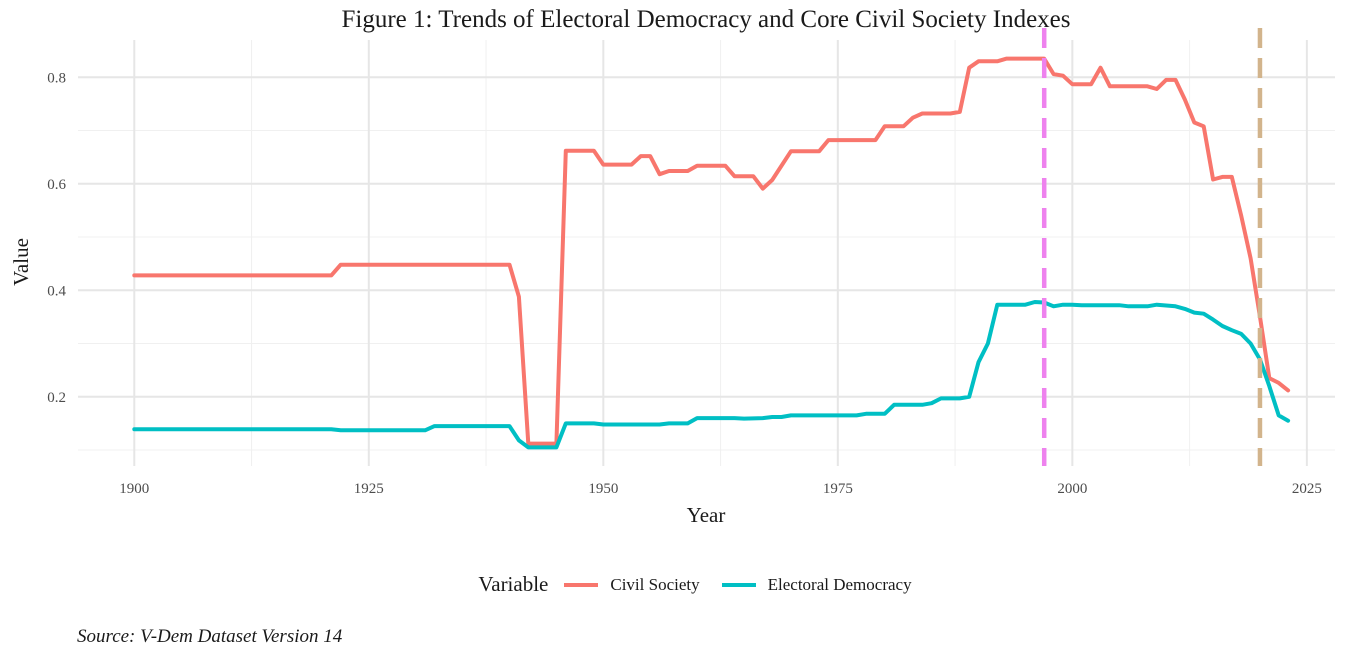 This screenshot has height=666, width=1348. I want to click on y-tick-label: 0.4, so click(56, 291).